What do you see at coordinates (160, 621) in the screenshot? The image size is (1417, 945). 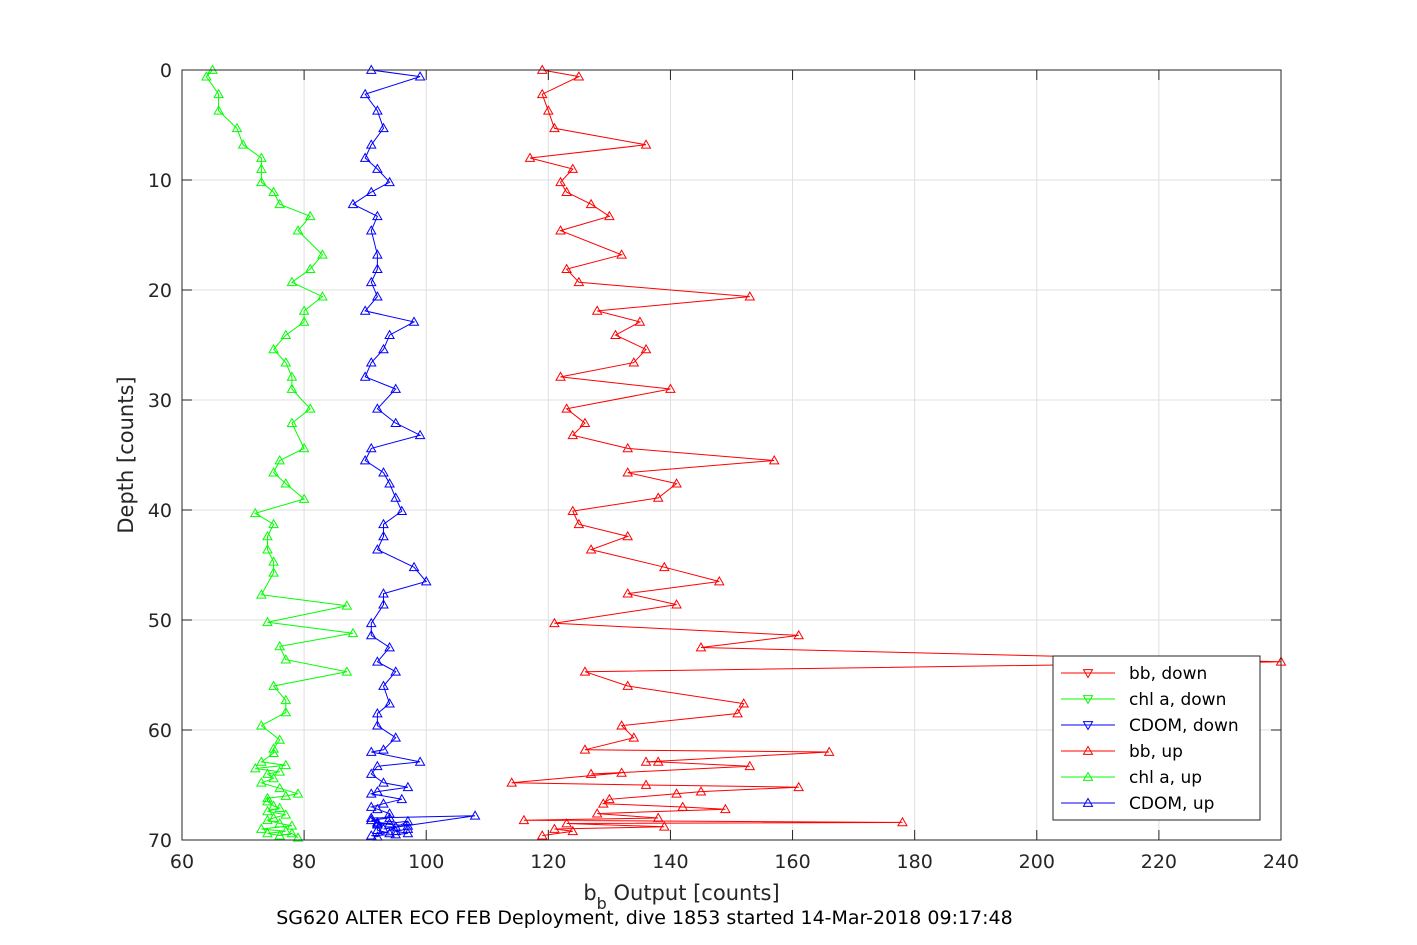 I see `y-tick-label: 50` at bounding box center [160, 621].